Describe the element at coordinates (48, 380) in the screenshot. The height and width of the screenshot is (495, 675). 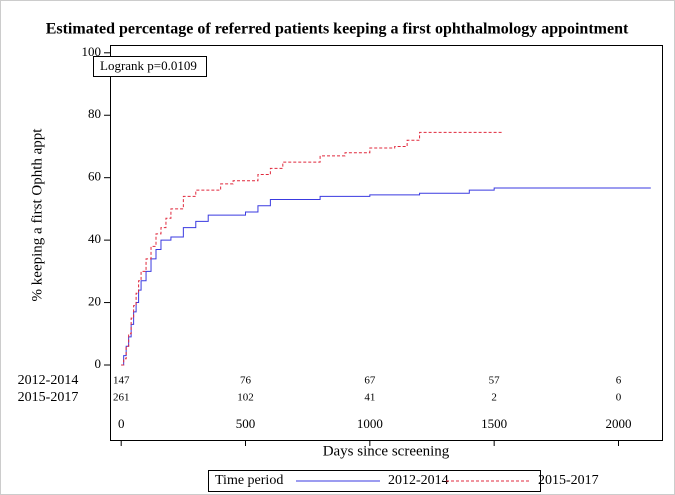
I see `risk-row-label: 2012-2014` at that location.